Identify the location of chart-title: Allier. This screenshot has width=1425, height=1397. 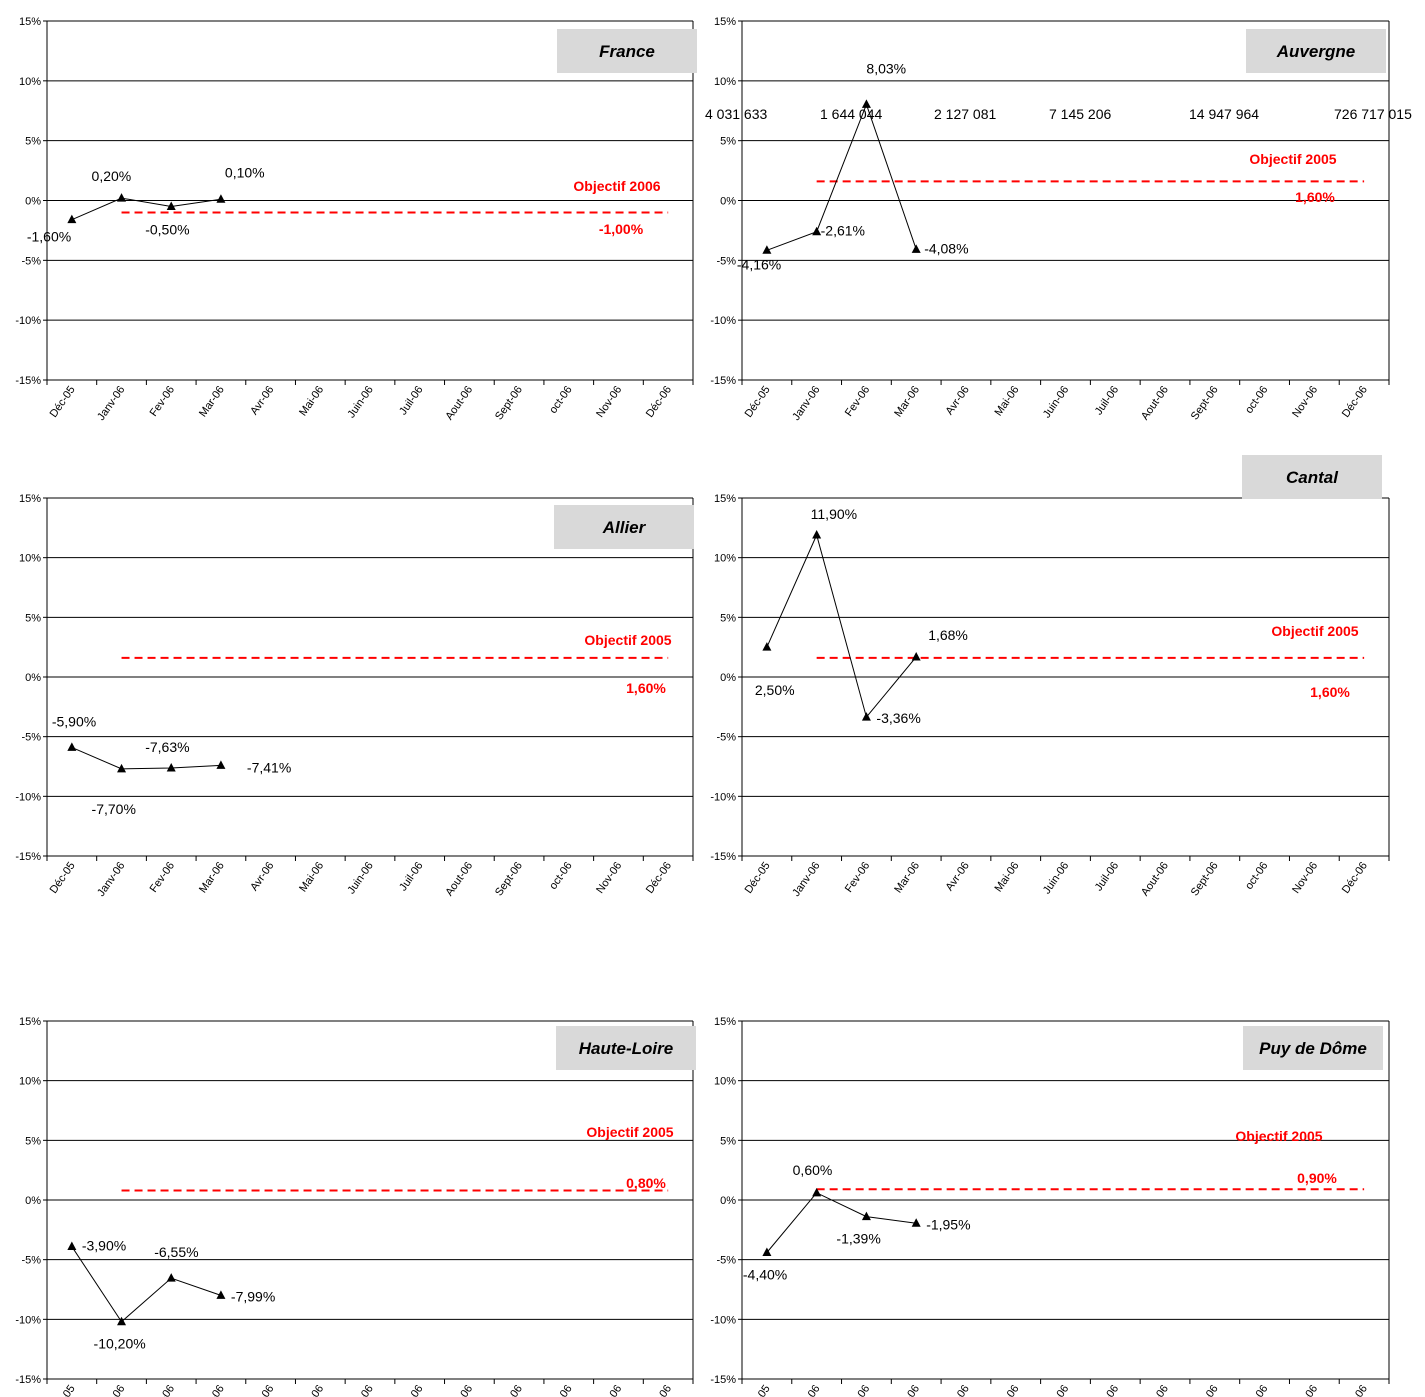
(624, 527).